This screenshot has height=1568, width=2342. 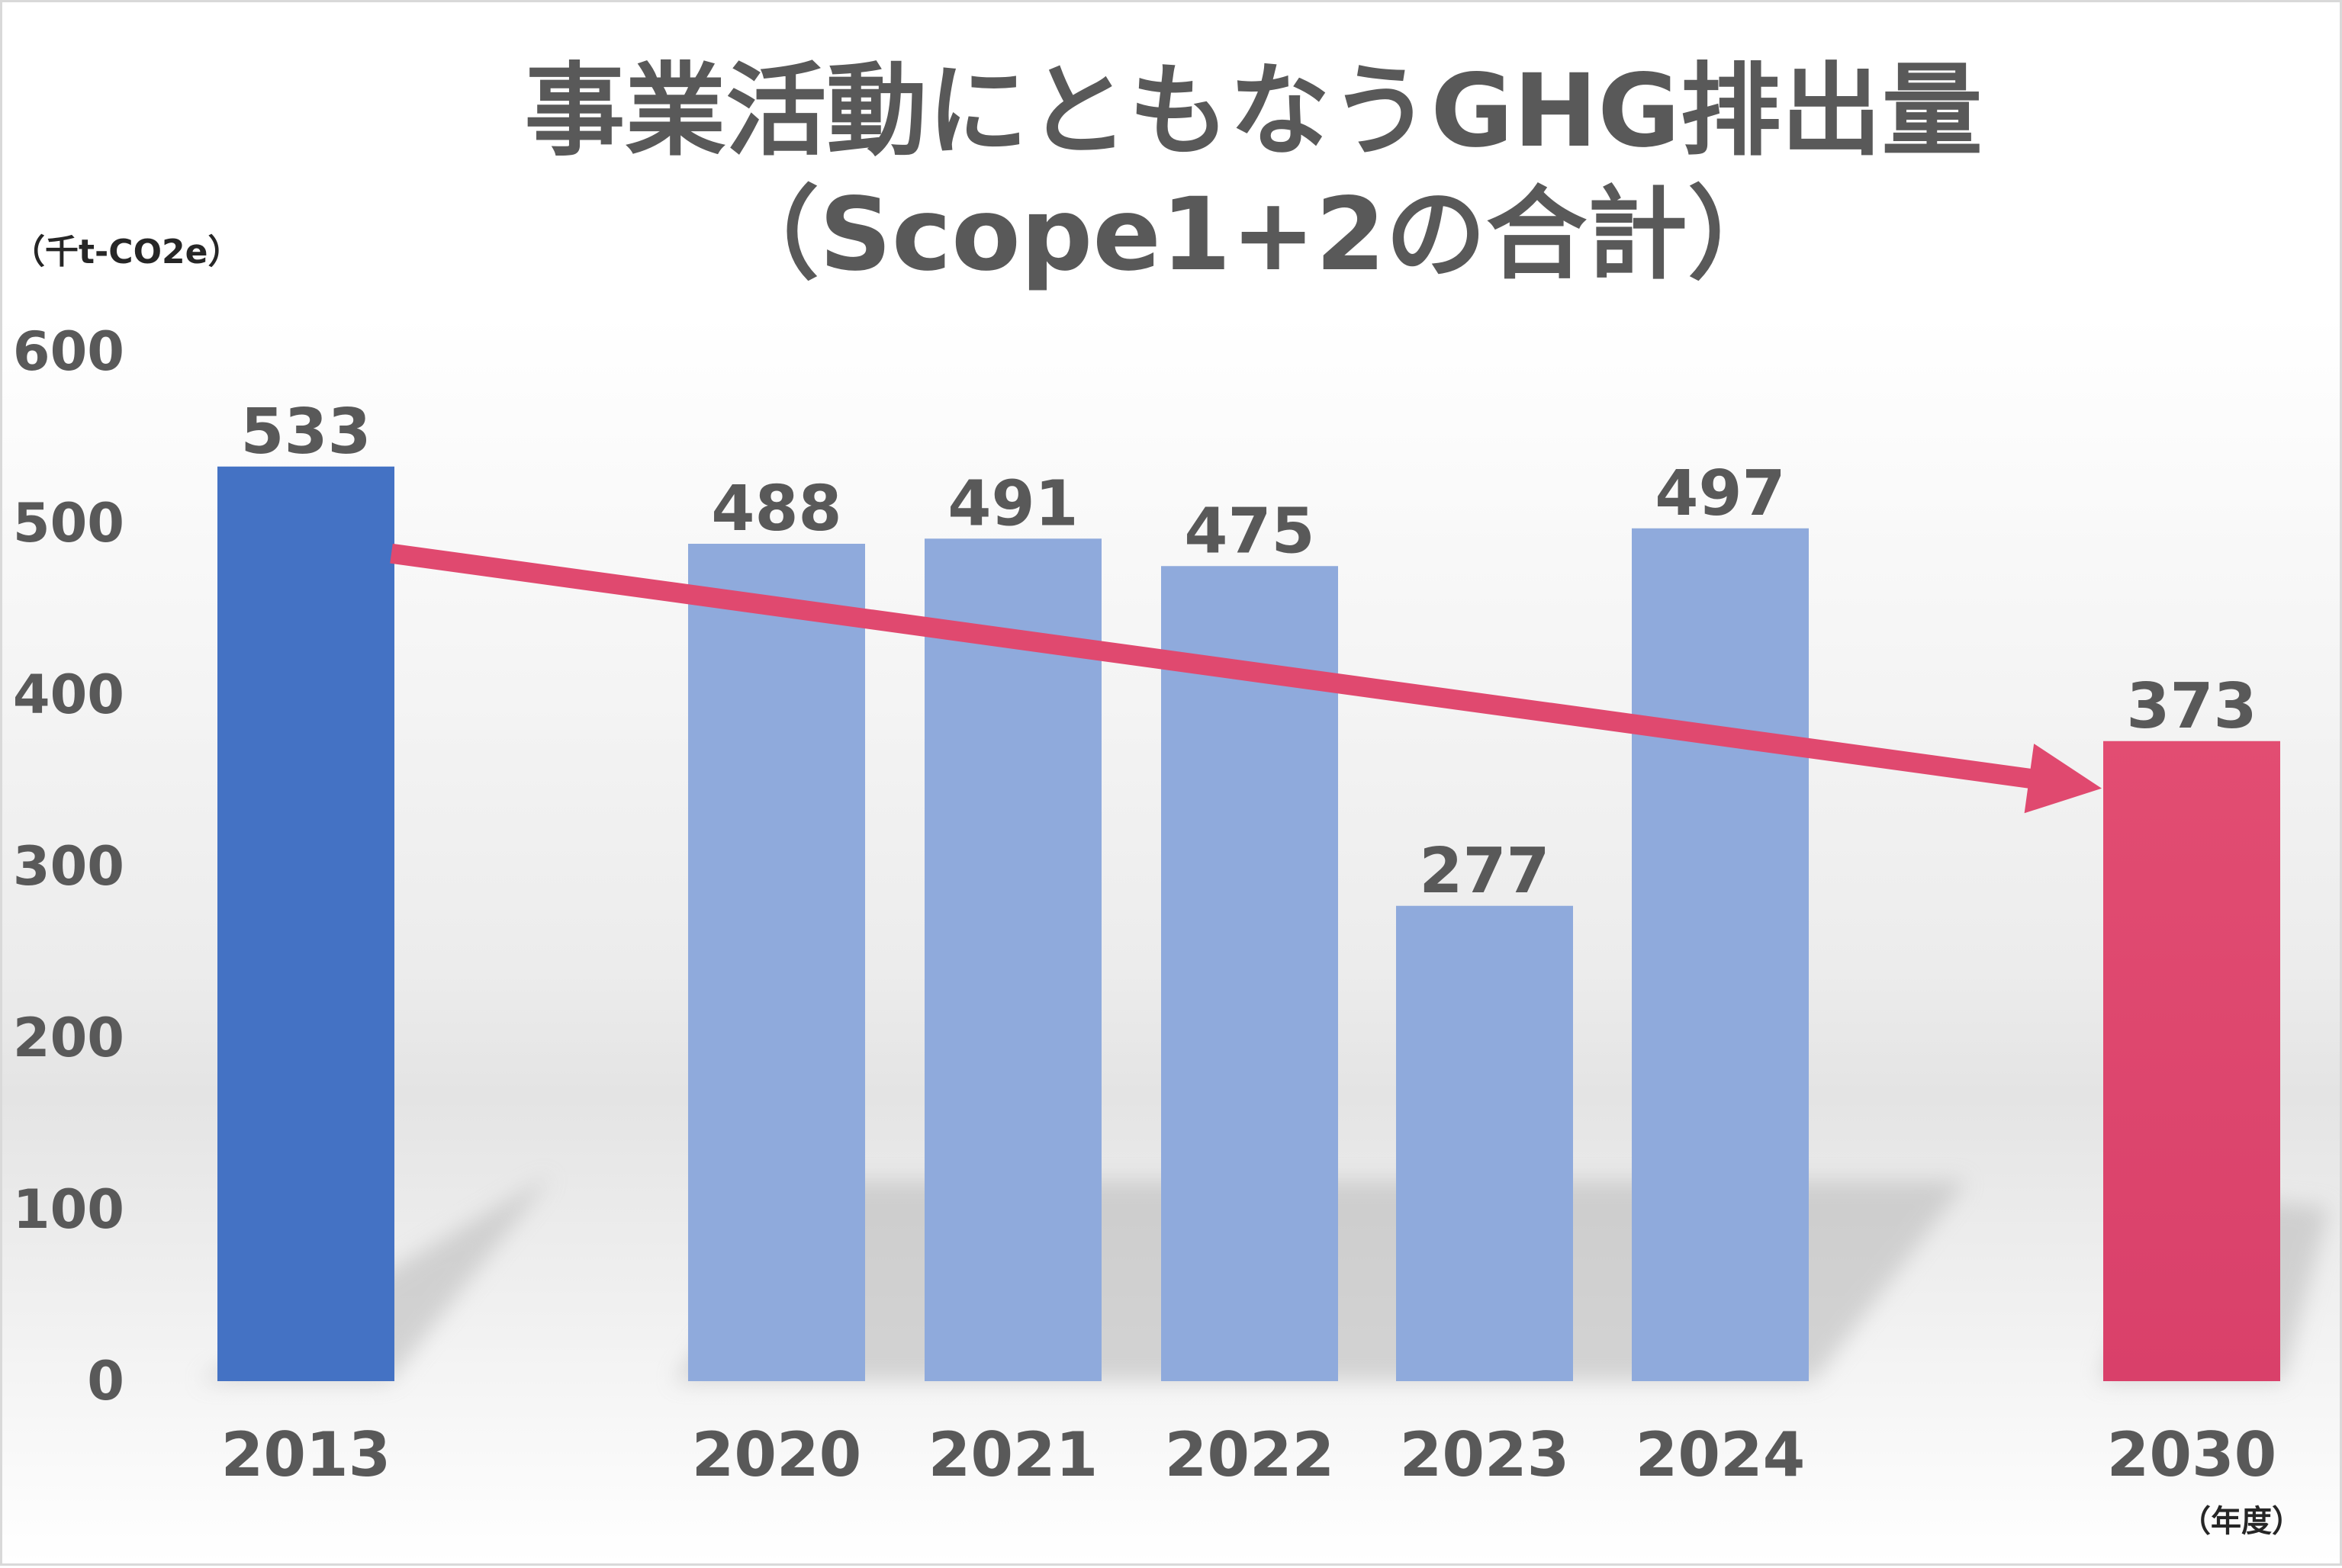 What do you see at coordinates (68, 1038) in the screenshot?
I see `y-tick-label: 200` at bounding box center [68, 1038].